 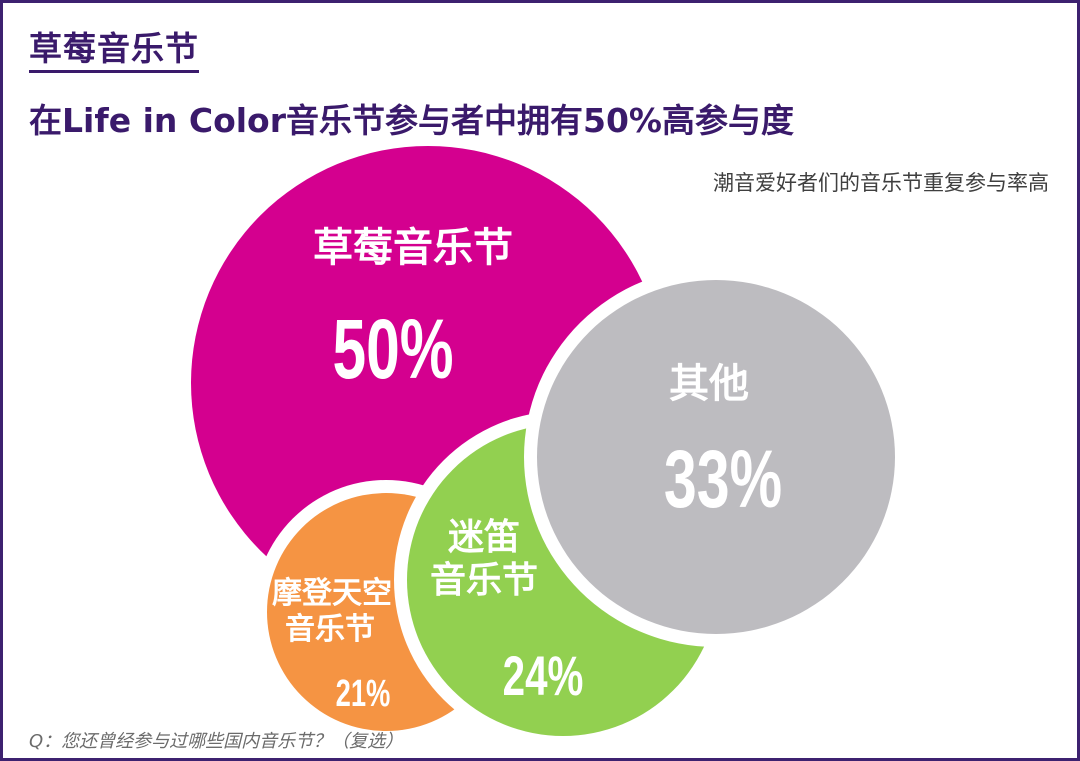 What do you see at coordinates (709, 384) in the screenshot?
I see `label-other: 其他` at bounding box center [709, 384].